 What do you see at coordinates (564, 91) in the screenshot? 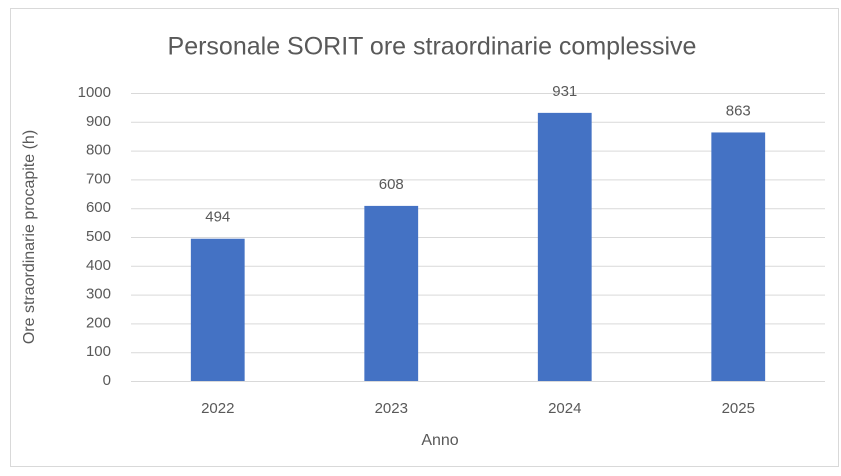
I see `data-label: 931` at bounding box center [564, 91].